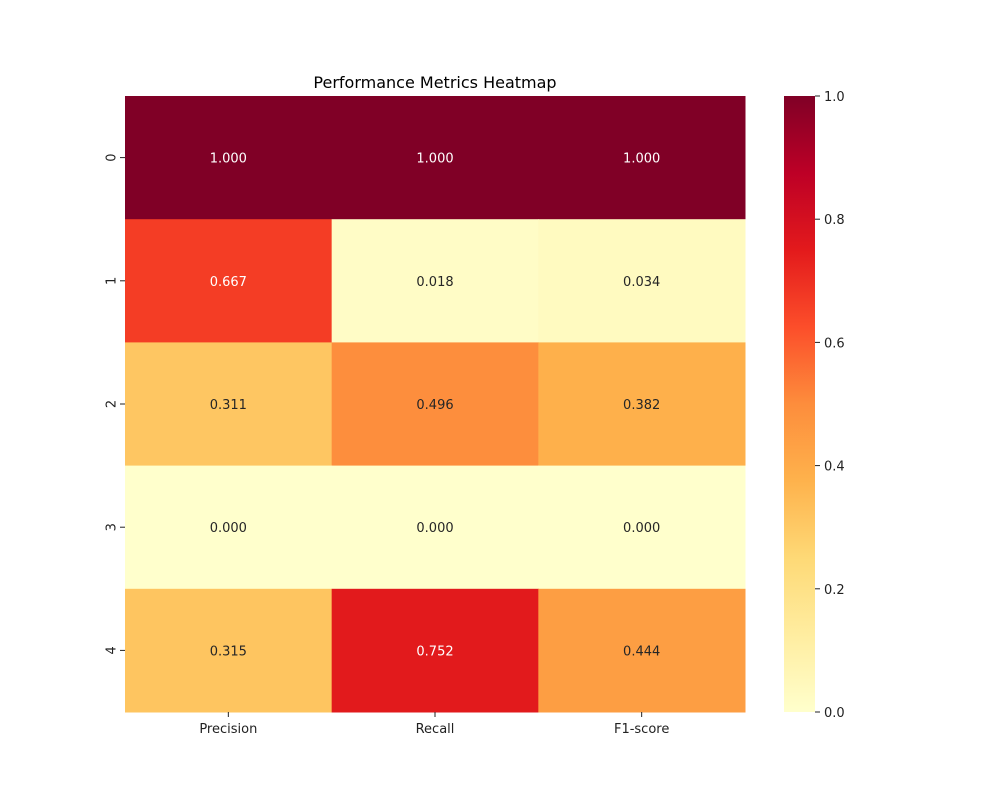 This screenshot has height=800, width=1000. I want to click on colorbar-tick-label: 0.4, so click(834, 467).